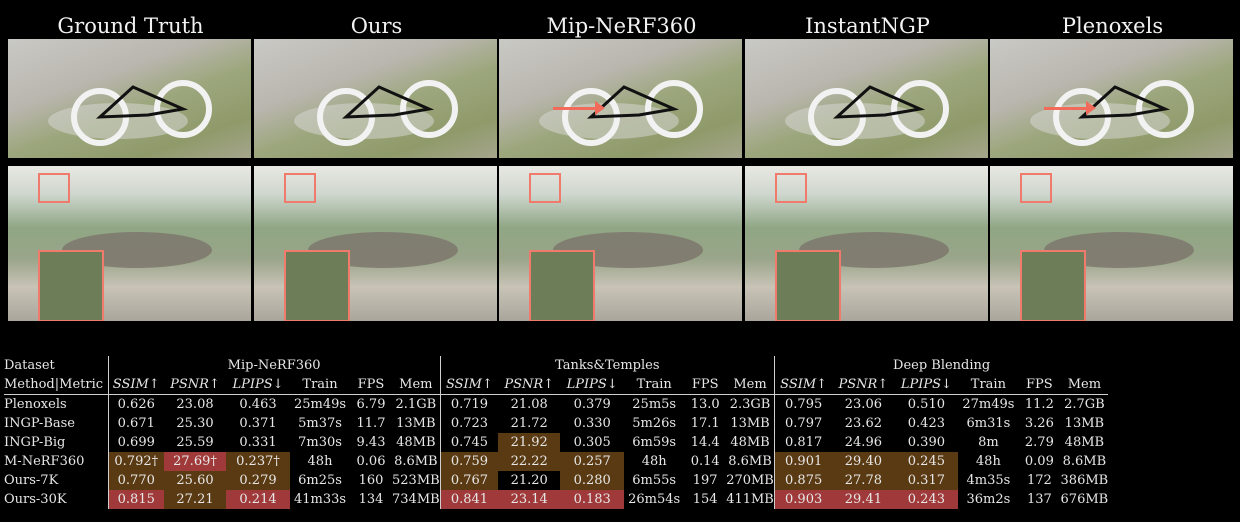 The image size is (1240, 522). What do you see at coordinates (705, 442) in the screenshot?
I see `table-cell: 14.4` at bounding box center [705, 442].